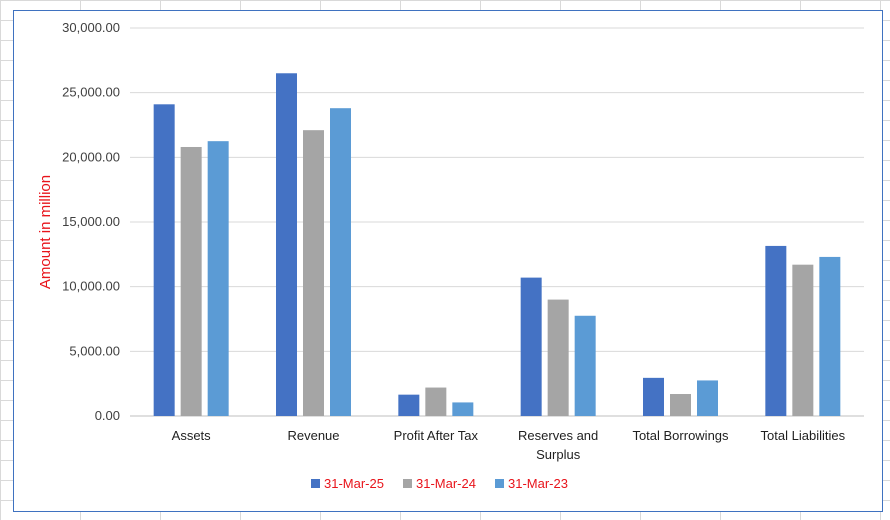  Describe the element at coordinates (436, 435) in the screenshot. I see `x-category-label: Profit After Tax` at that location.